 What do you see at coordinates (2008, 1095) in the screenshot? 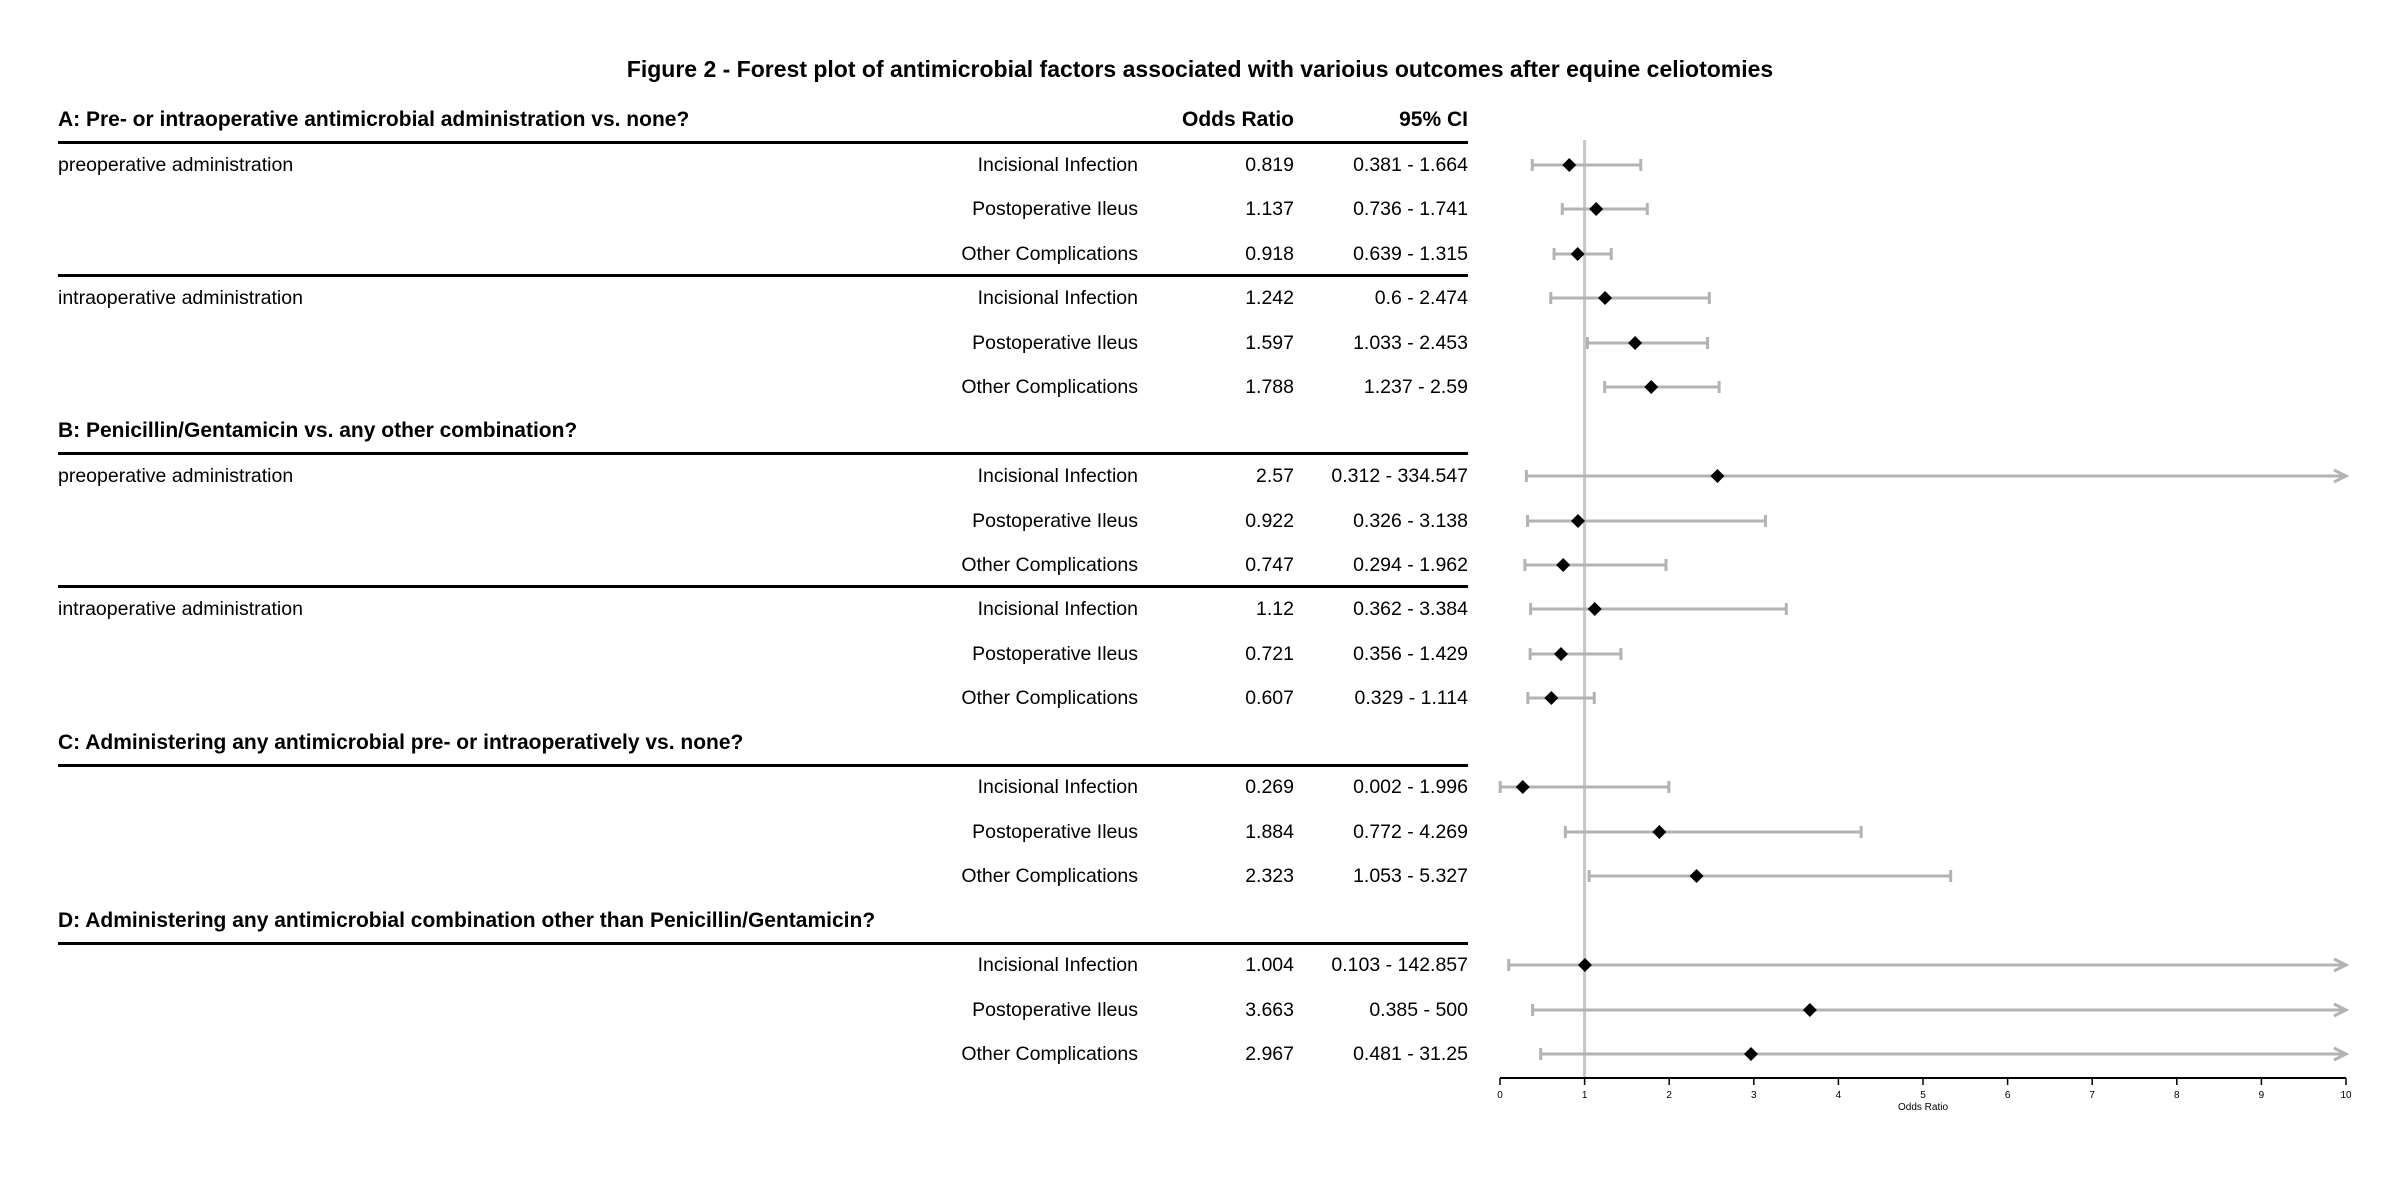
I see `x-tick-label: 6` at bounding box center [2008, 1095].